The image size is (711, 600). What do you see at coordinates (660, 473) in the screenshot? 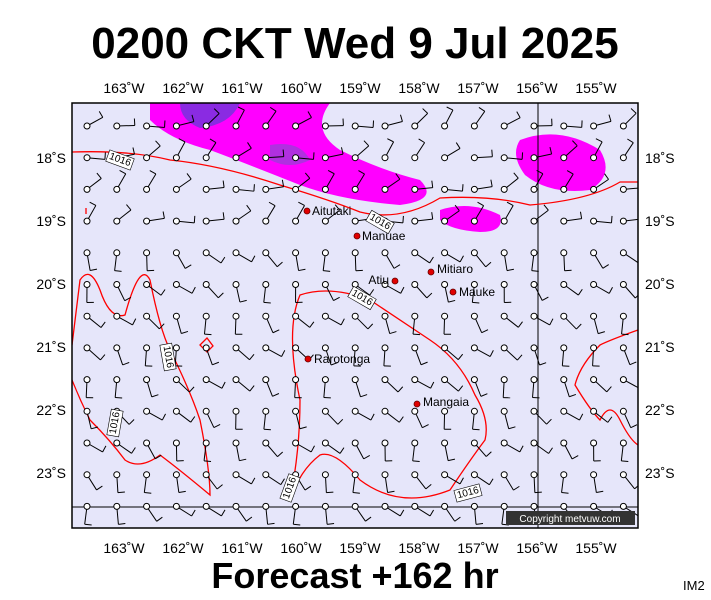
I see `lat-label: 23˚S` at bounding box center [660, 473].